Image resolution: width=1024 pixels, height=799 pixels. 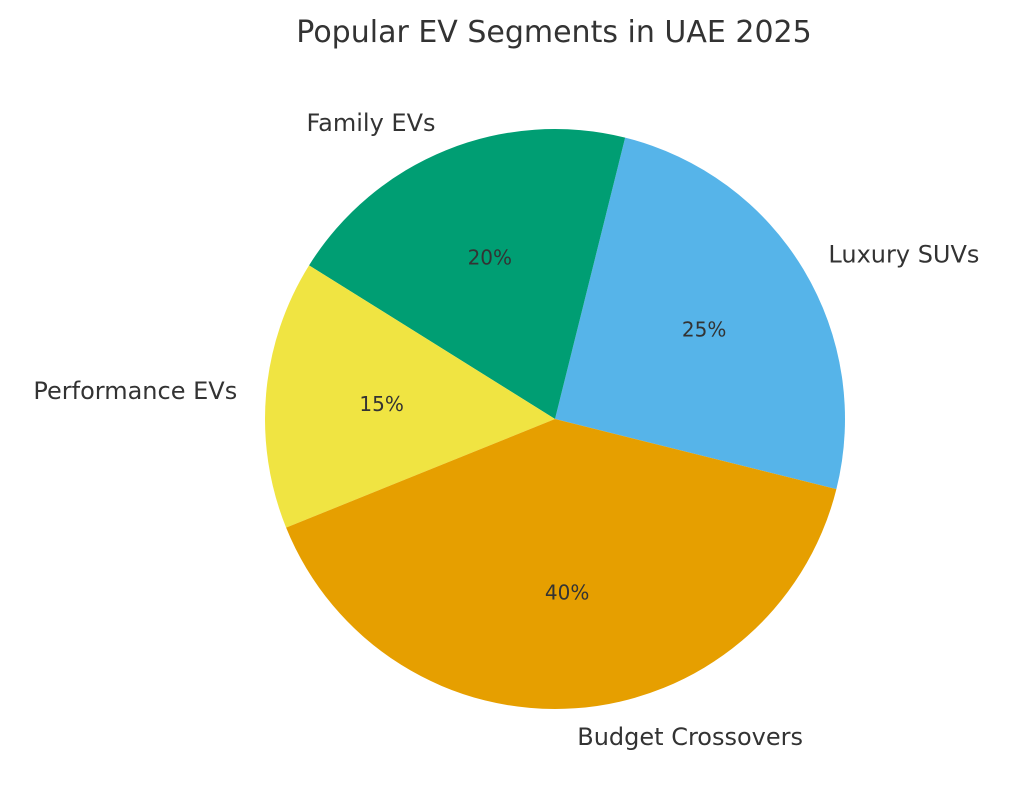 I want to click on slice-luxury-suvs, so click(x=700, y=313).